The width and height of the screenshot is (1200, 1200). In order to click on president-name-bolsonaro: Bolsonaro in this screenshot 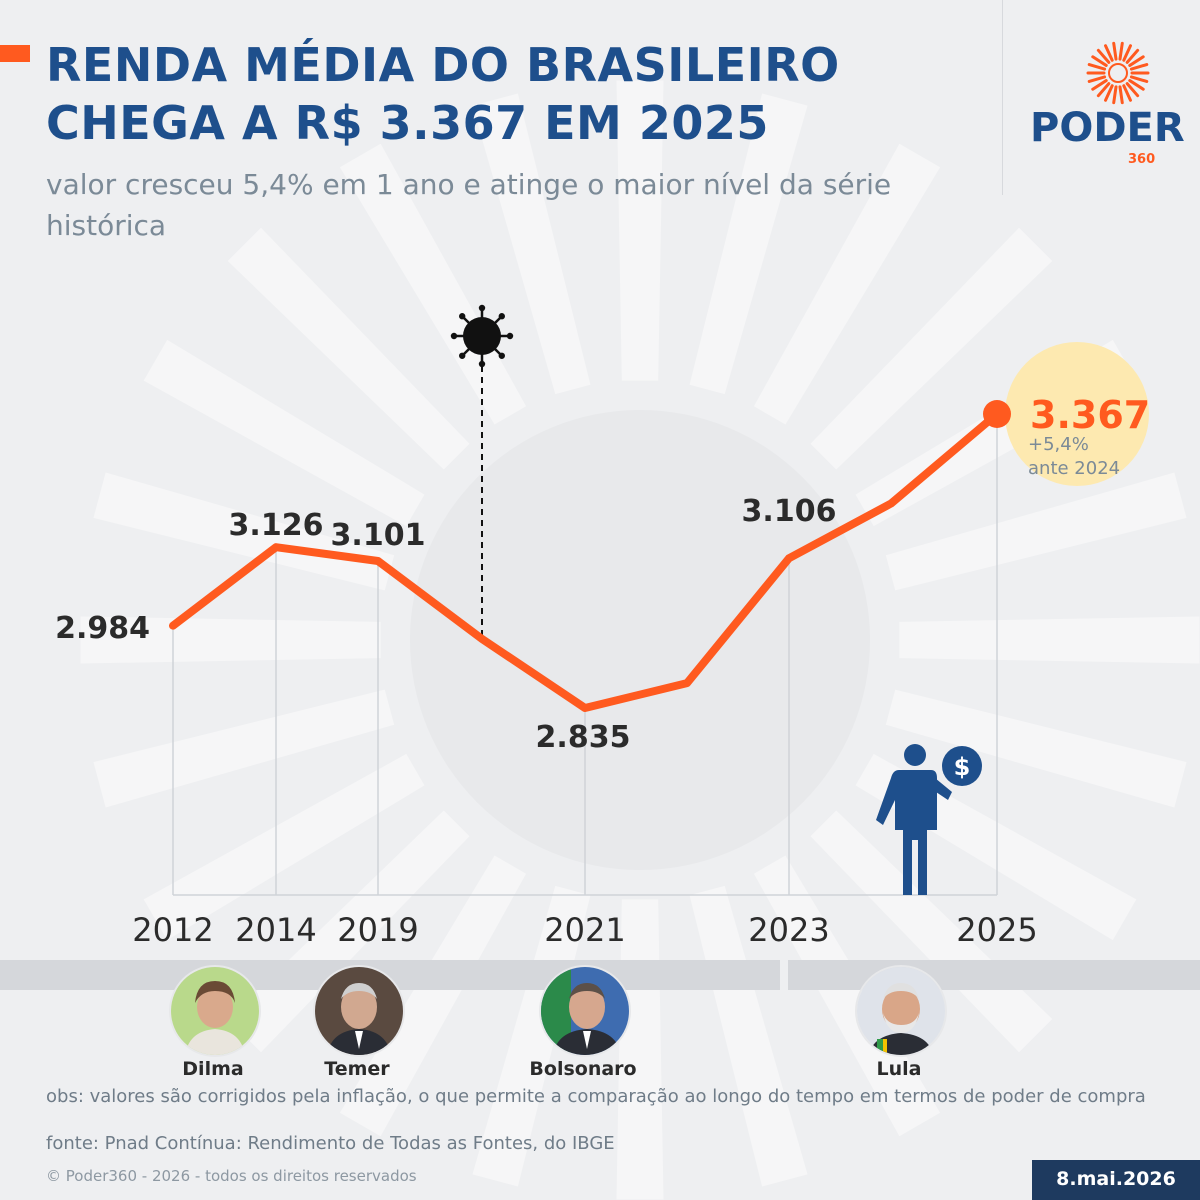, I will do `click(583, 1069)`.